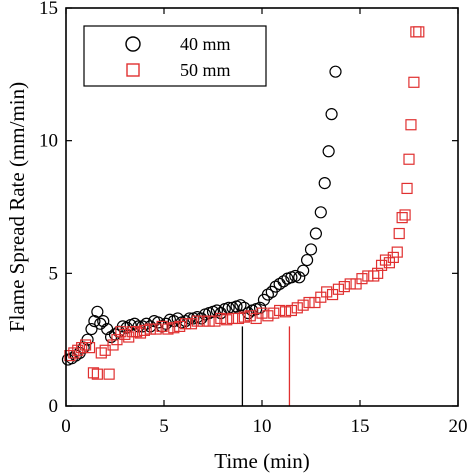  I want to click on legend: 40 mm 50 mm, so click(175, 56).